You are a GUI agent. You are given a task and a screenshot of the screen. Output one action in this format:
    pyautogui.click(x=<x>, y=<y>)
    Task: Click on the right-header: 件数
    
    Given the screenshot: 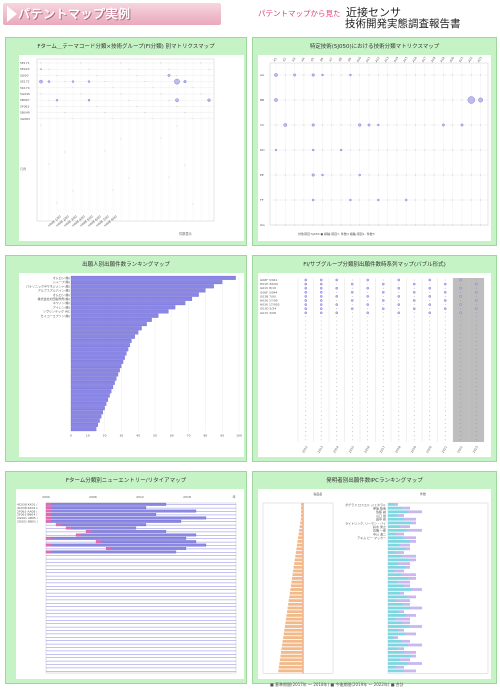 What is the action you would take?
    pyautogui.click(x=423, y=493)
    